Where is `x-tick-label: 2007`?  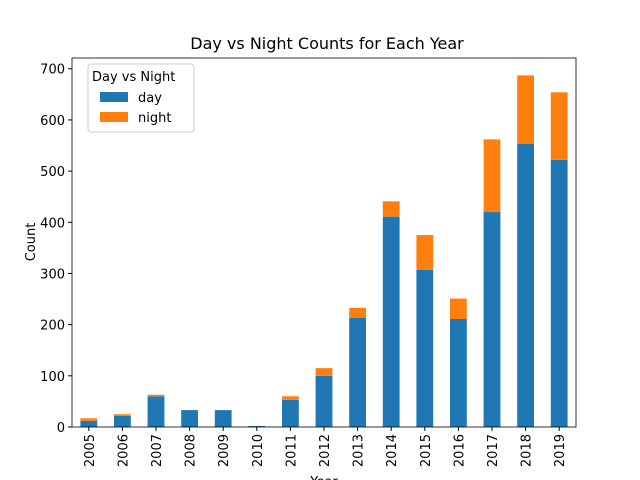
x-tick-label: 2007 is located at coordinates (157, 450).